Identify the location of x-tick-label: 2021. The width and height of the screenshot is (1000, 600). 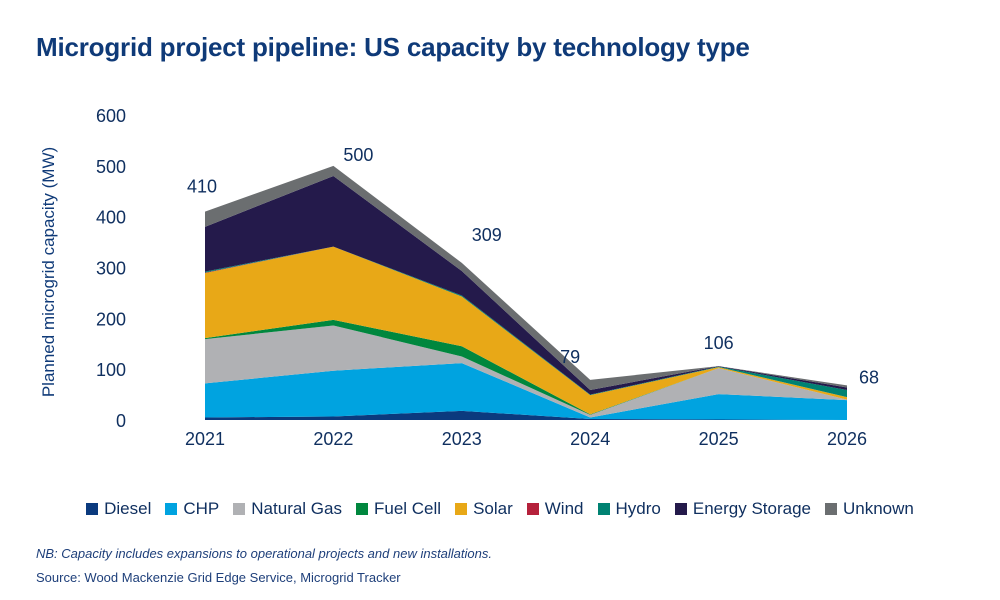
(205, 439).